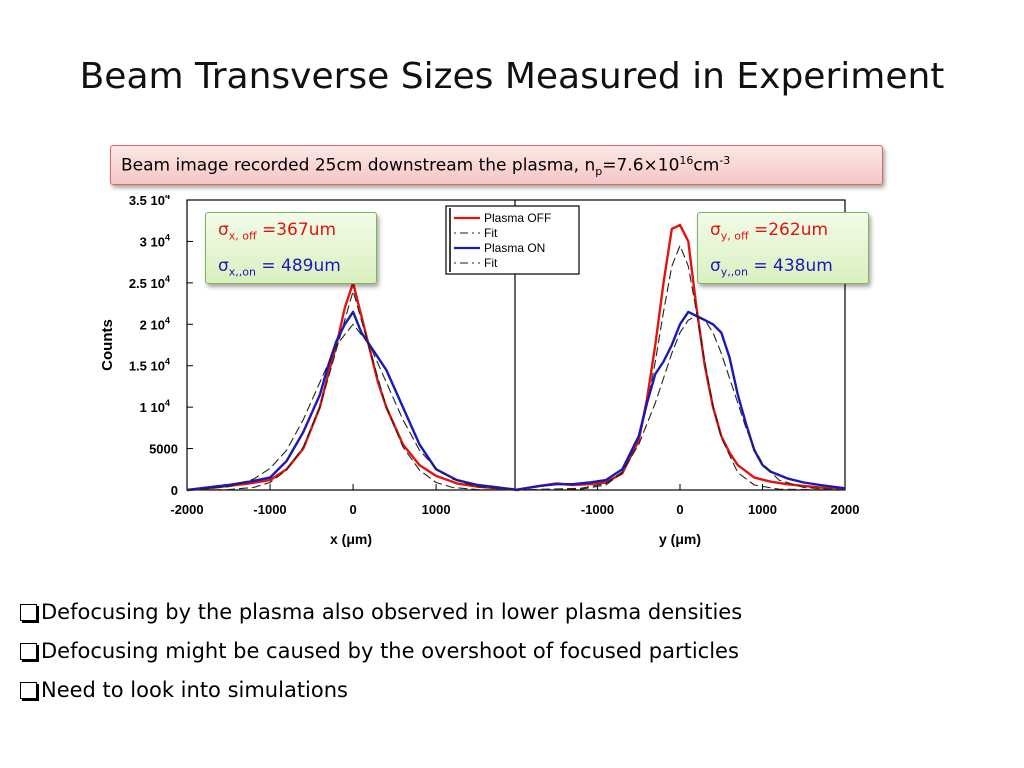 This screenshot has height=768, width=1024. Describe the element at coordinates (174, 490) in the screenshot. I see `y-tick-label: 0` at that location.